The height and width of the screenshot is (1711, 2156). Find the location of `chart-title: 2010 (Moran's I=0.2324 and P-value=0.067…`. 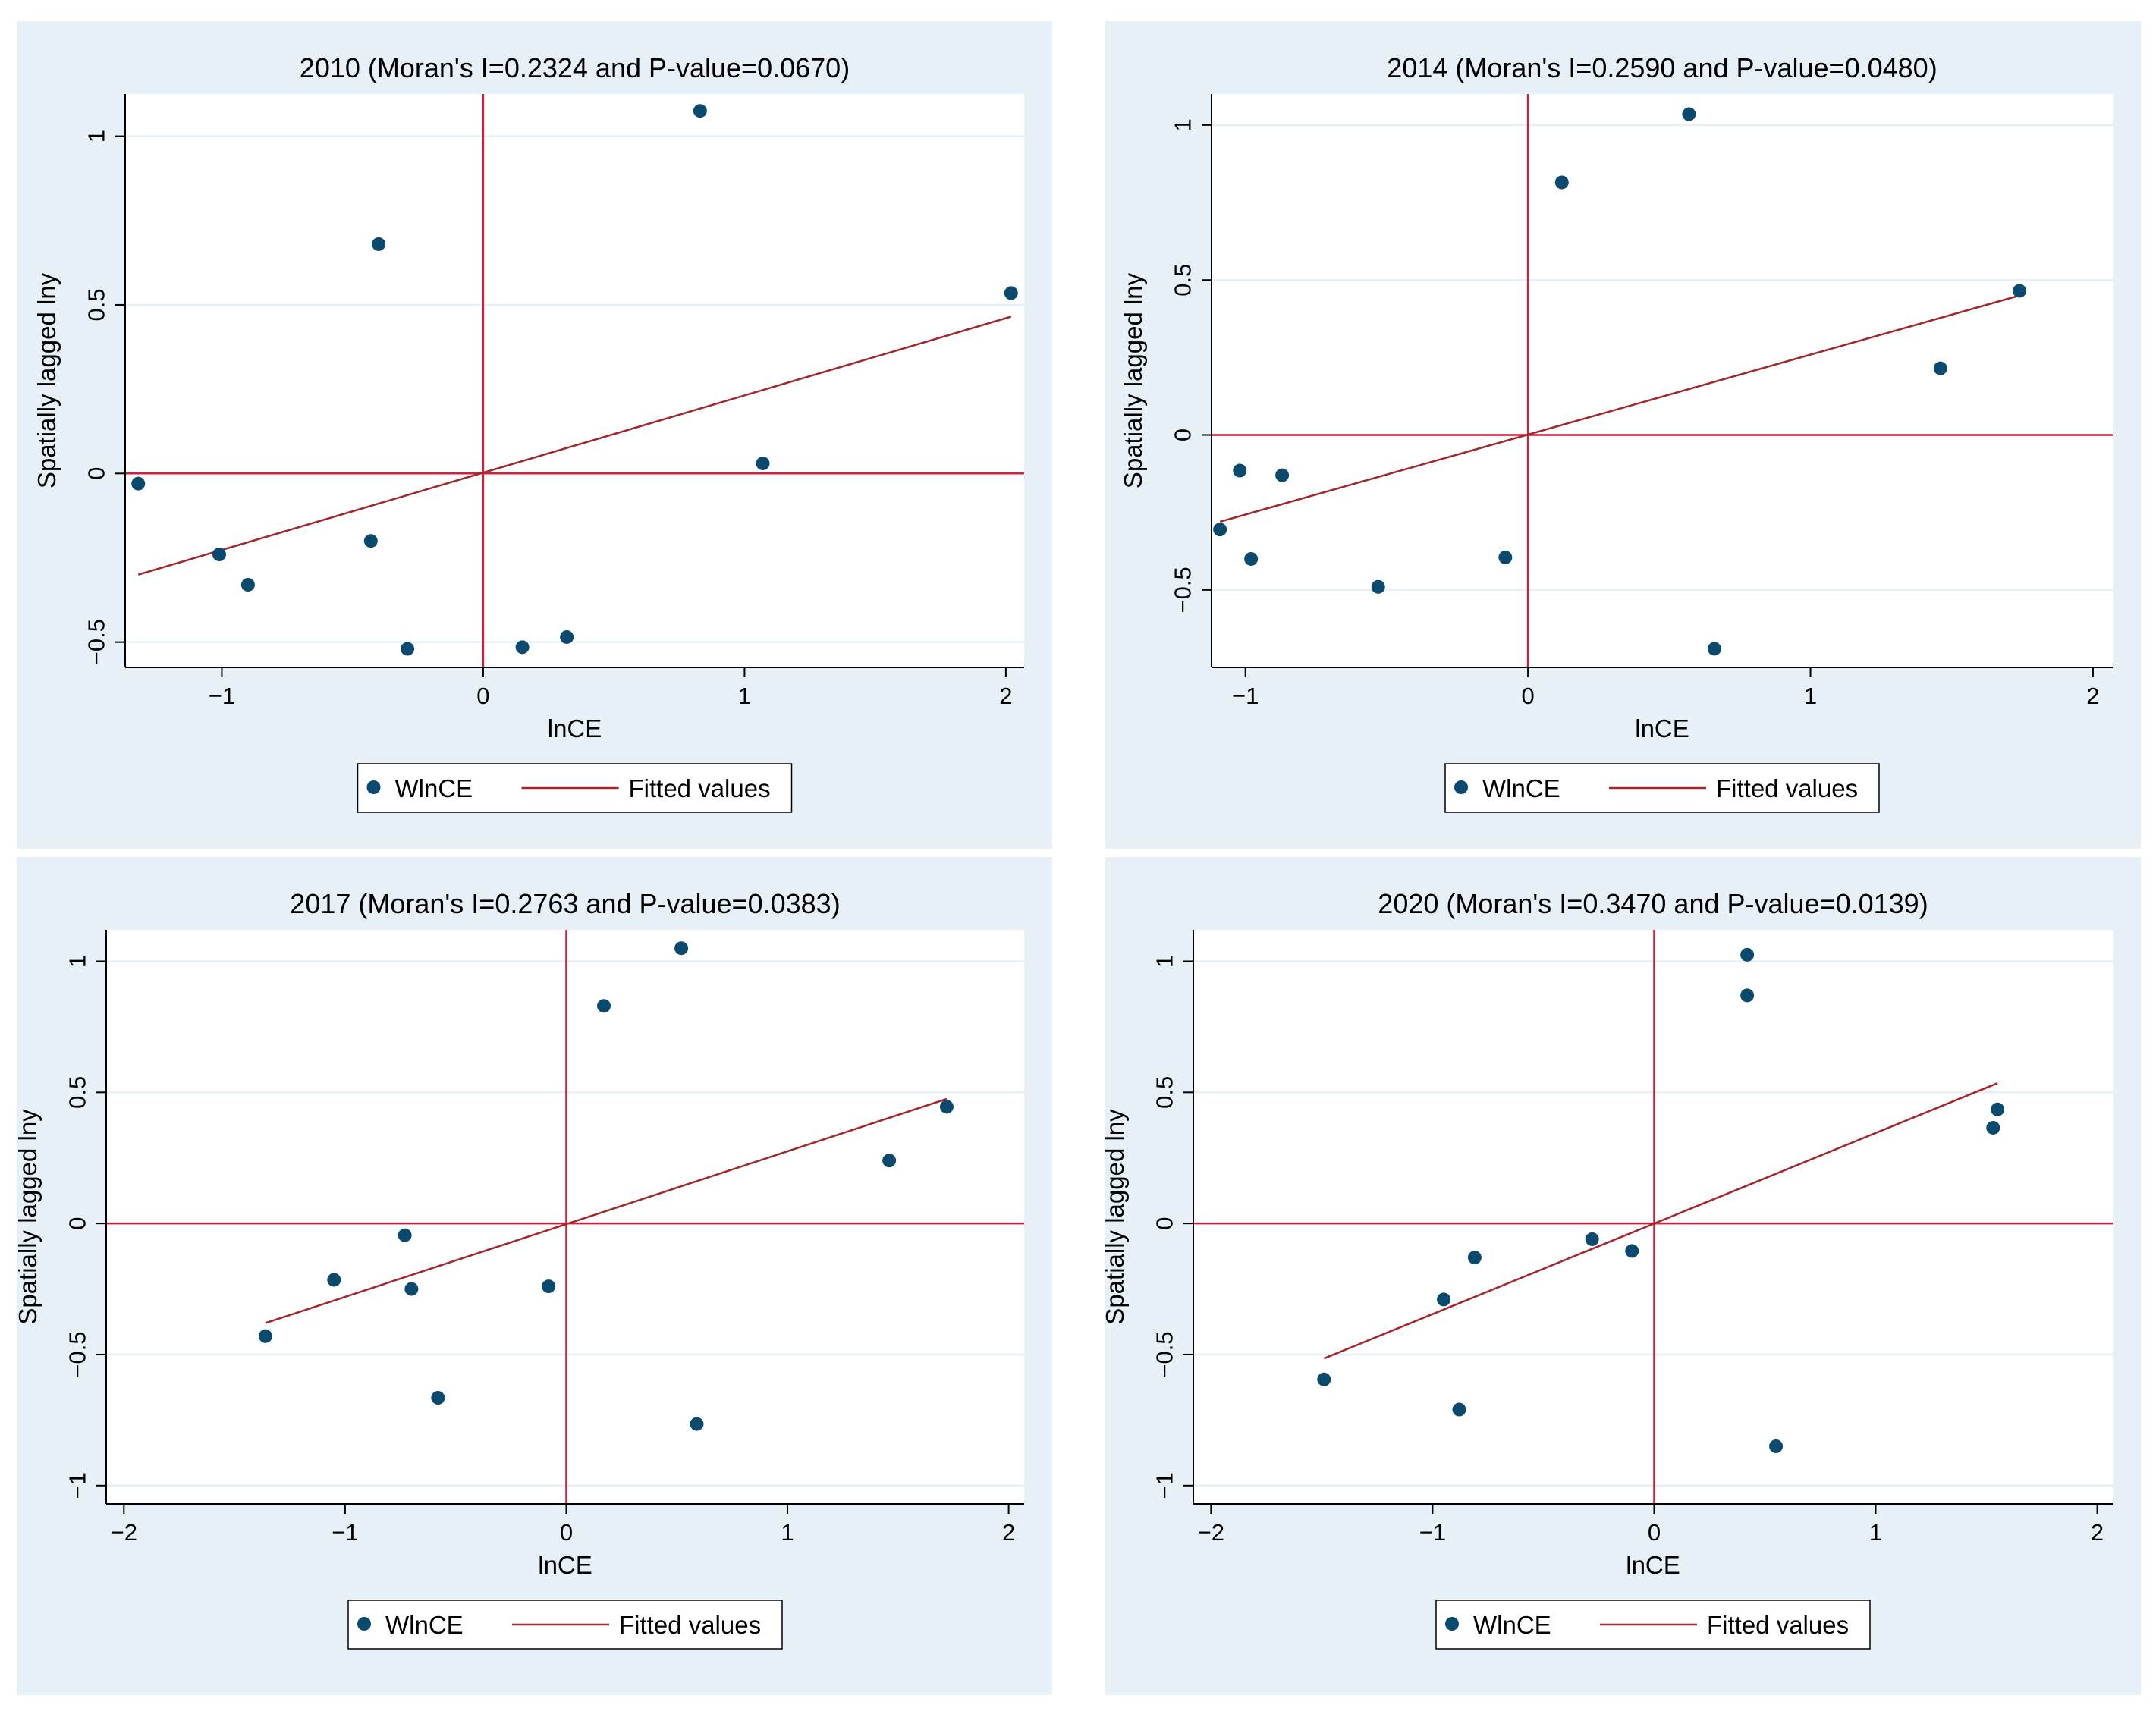

chart-title: 2010 (Moran's I=0.2324 and P-value=0.067… is located at coordinates (575, 67).